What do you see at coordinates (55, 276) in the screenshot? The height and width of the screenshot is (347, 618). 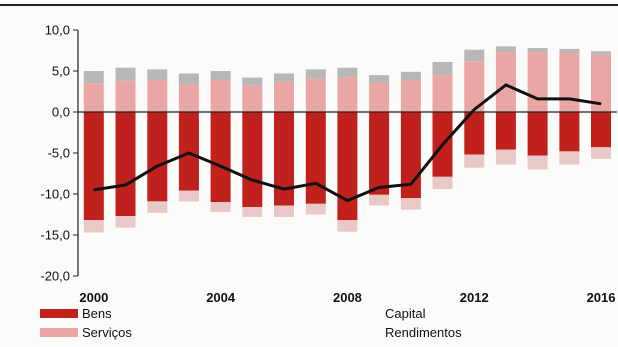 I see `y-tick-label: -20,0` at bounding box center [55, 276].